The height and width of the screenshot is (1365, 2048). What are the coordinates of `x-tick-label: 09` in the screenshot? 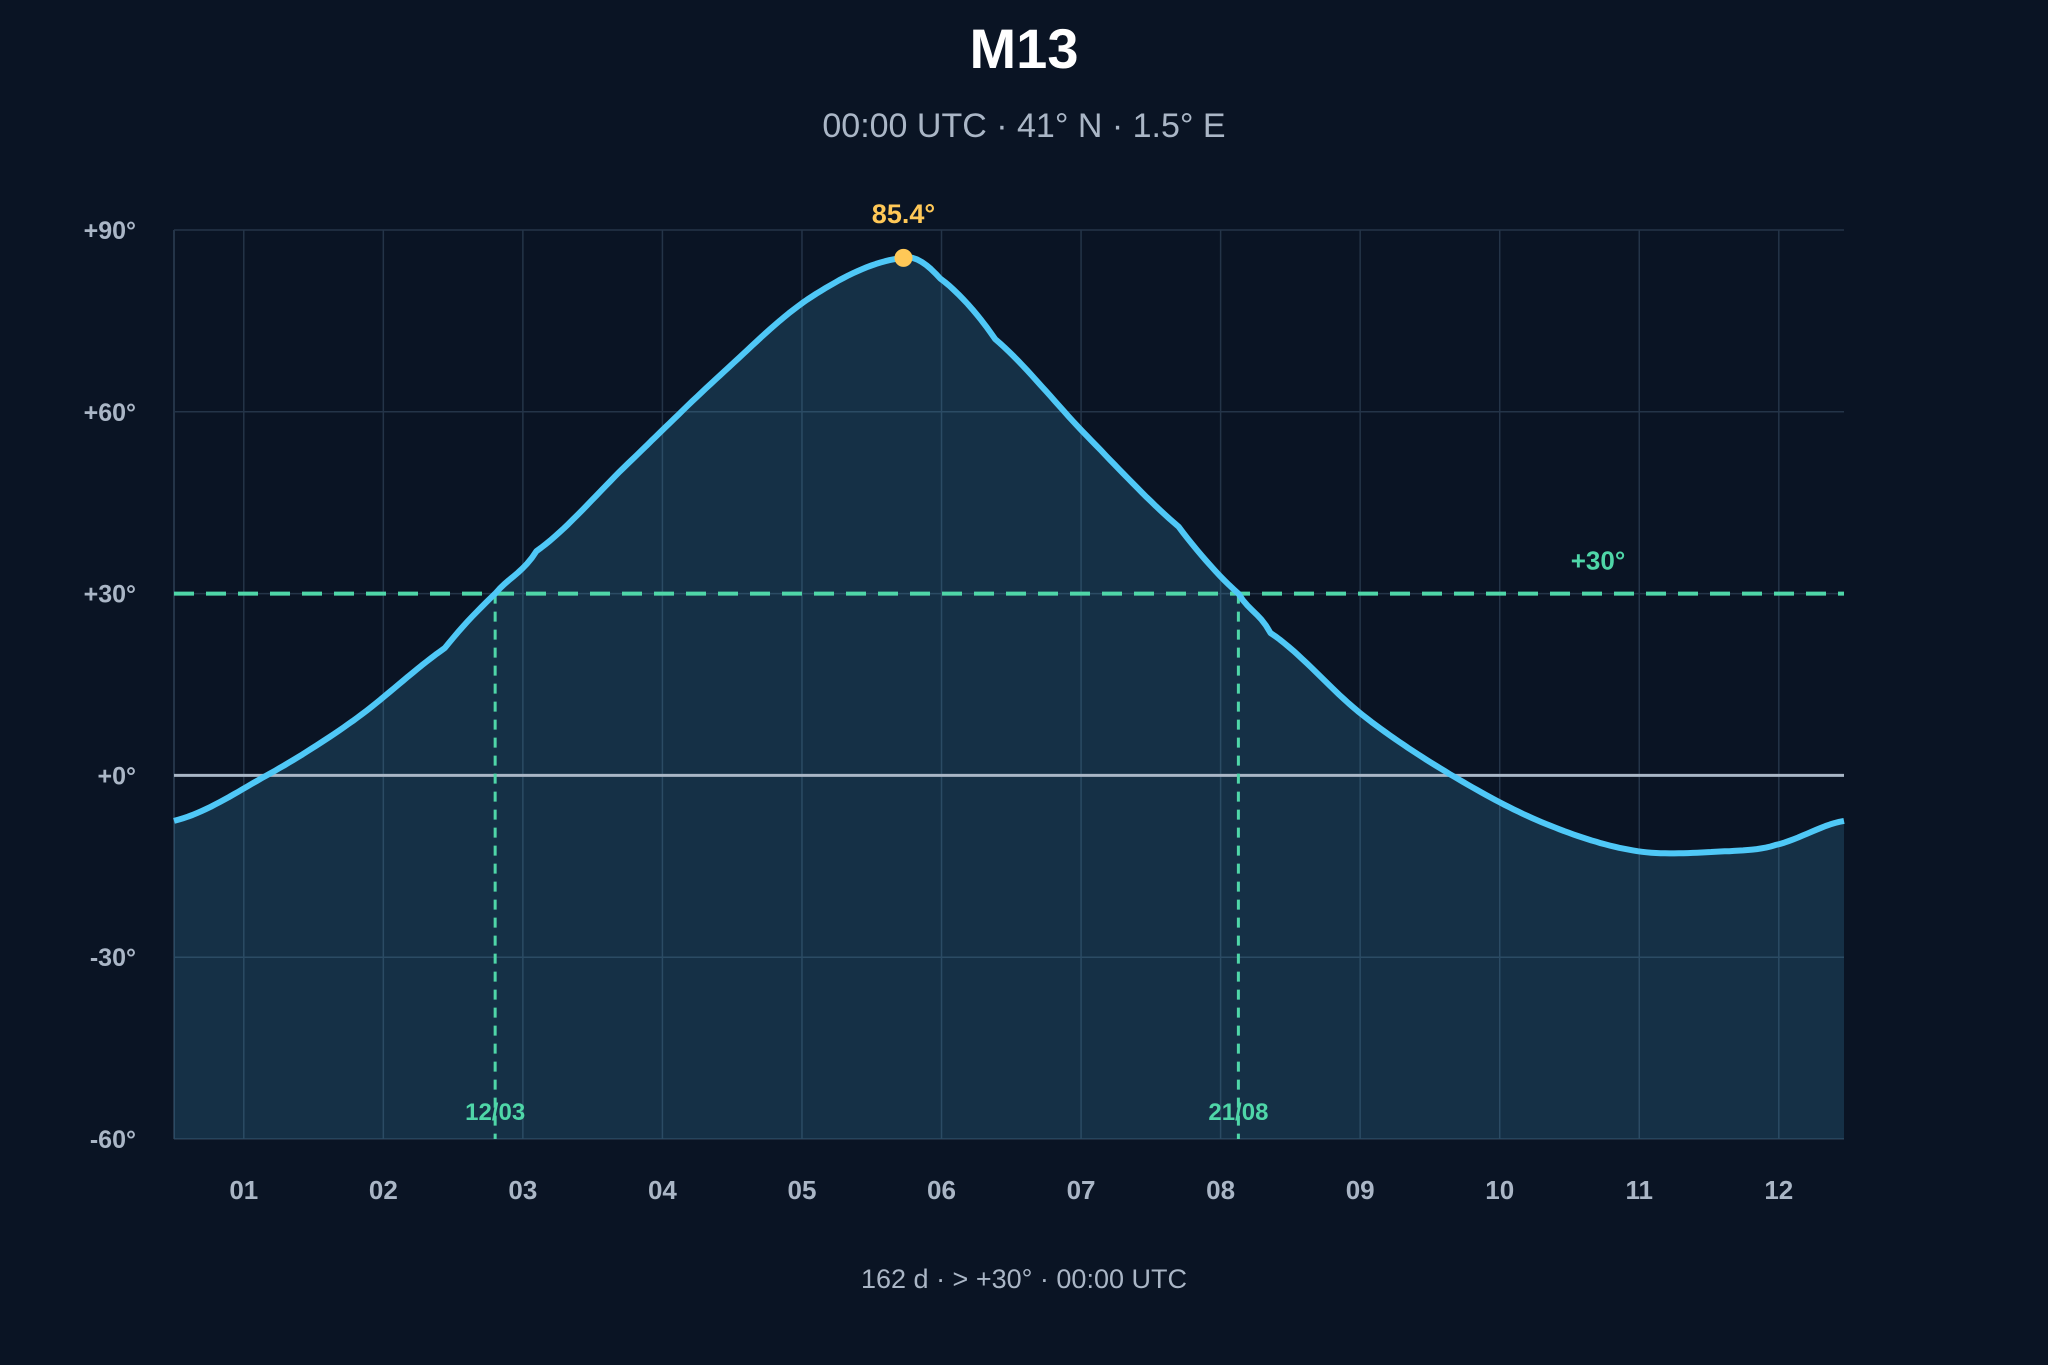 It's located at (1360, 1190).